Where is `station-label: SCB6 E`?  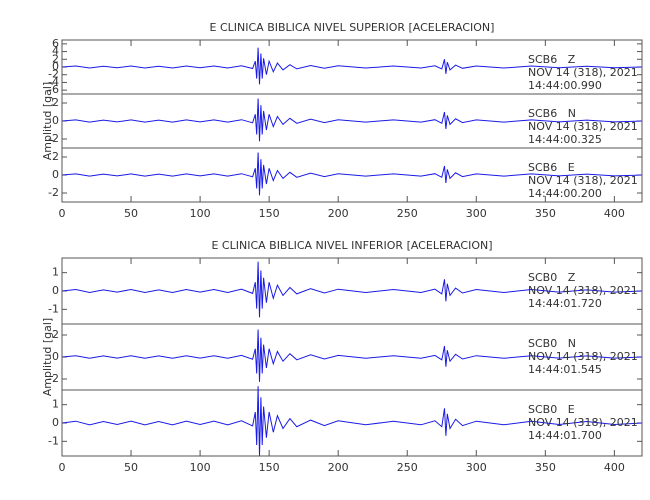
station-label: SCB6 E is located at coordinates (551, 167).